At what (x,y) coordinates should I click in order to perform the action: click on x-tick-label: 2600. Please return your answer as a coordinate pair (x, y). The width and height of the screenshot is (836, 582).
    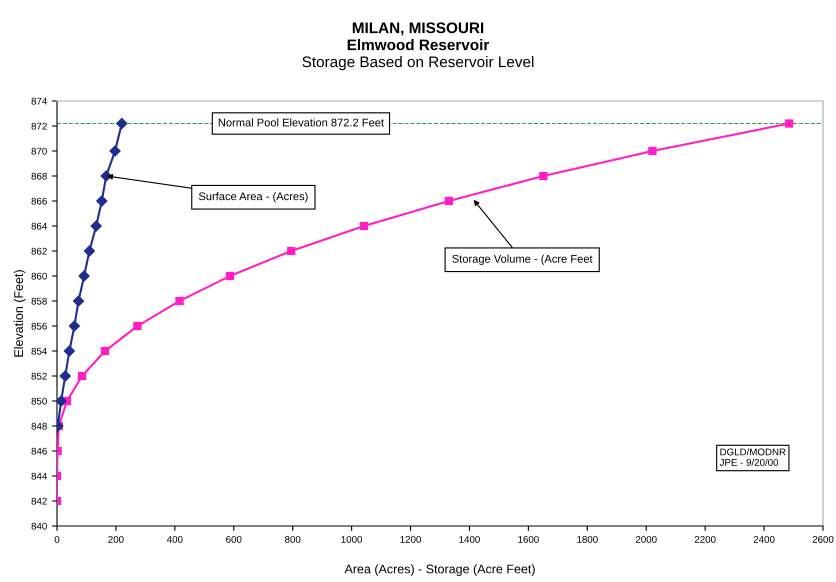
    Looking at the image, I should click on (823, 539).